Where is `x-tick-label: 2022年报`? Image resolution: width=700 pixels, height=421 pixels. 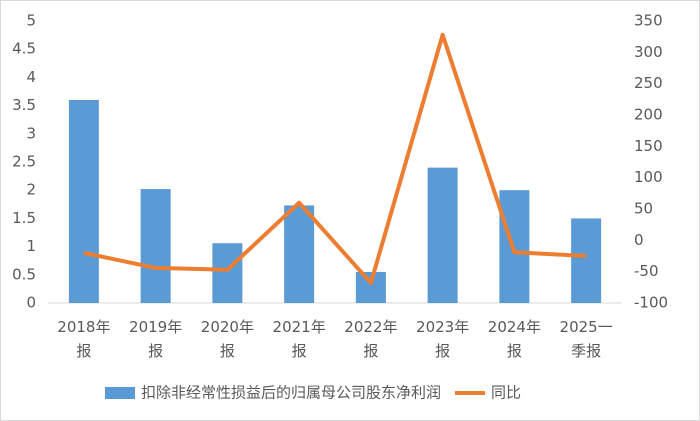
x-tick-label: 2022年报 is located at coordinates (370, 339).